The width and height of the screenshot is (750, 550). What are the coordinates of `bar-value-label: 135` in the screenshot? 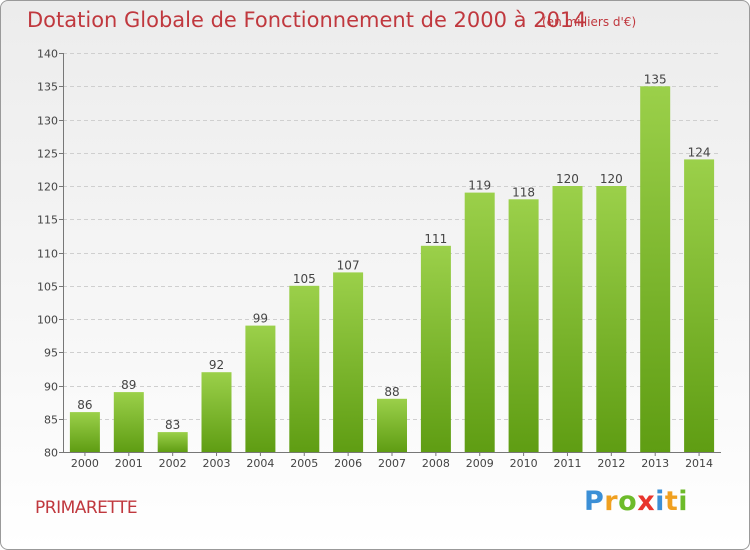 It's located at (655, 79).